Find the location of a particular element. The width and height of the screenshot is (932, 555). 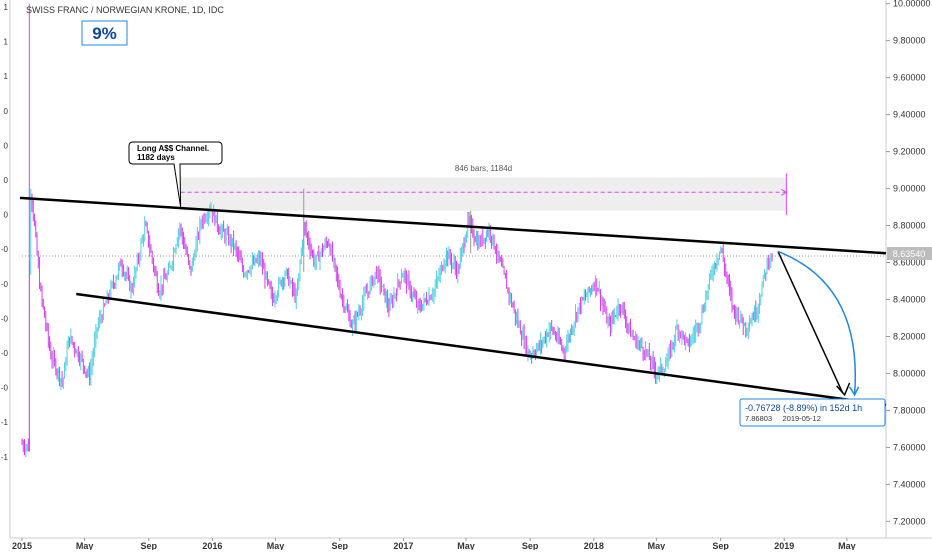

y-tick-label: 9.80000 is located at coordinates (909, 41).